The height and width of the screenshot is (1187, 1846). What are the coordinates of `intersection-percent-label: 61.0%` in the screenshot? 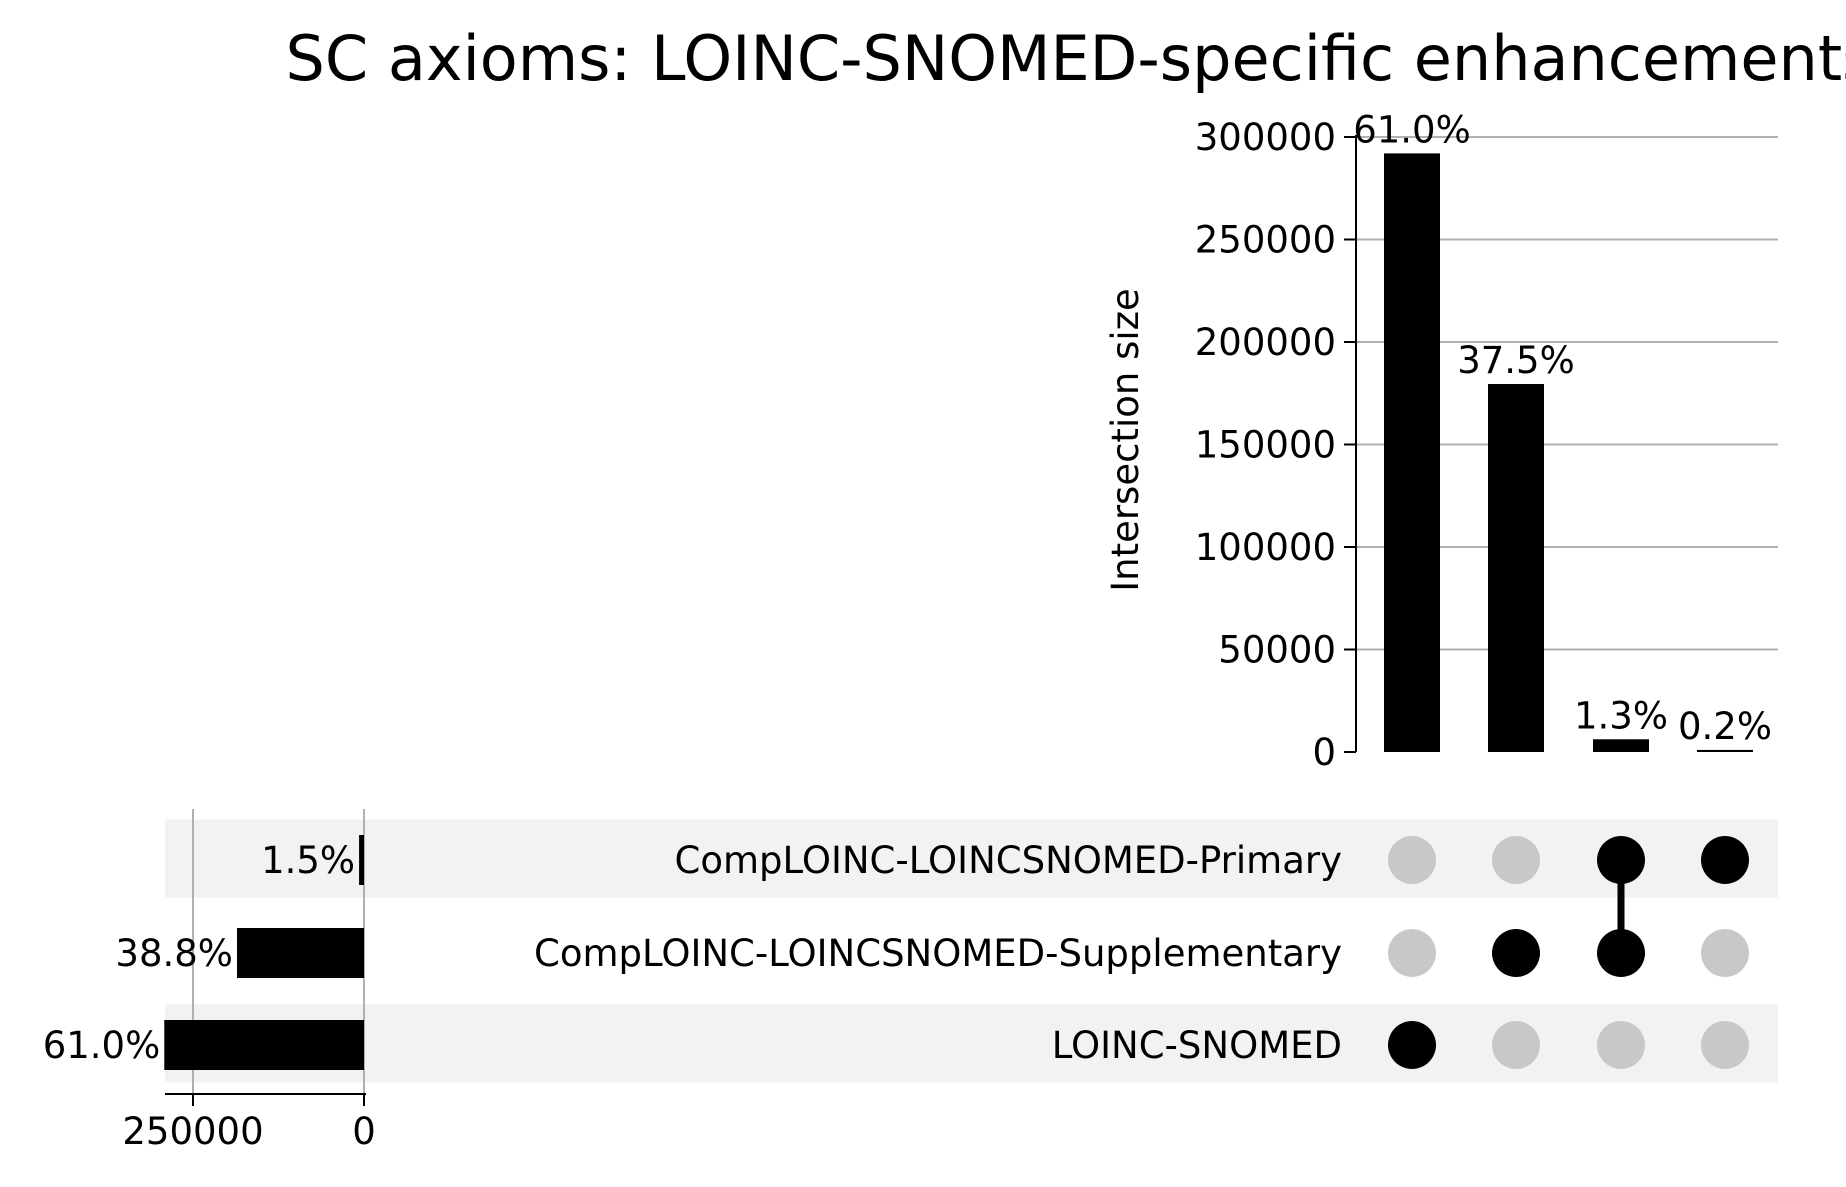 It's located at (1412, 129).